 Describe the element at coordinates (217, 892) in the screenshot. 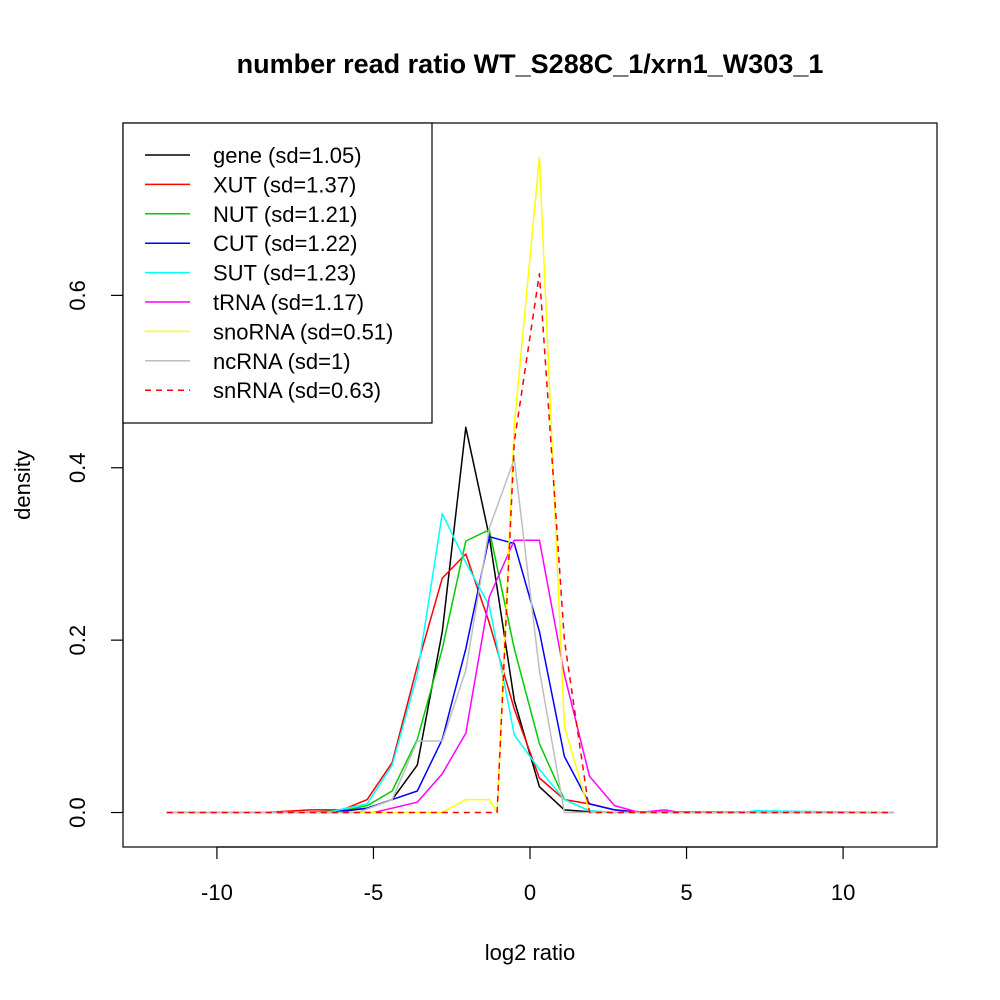

I see `x-tick-label: -10` at that location.